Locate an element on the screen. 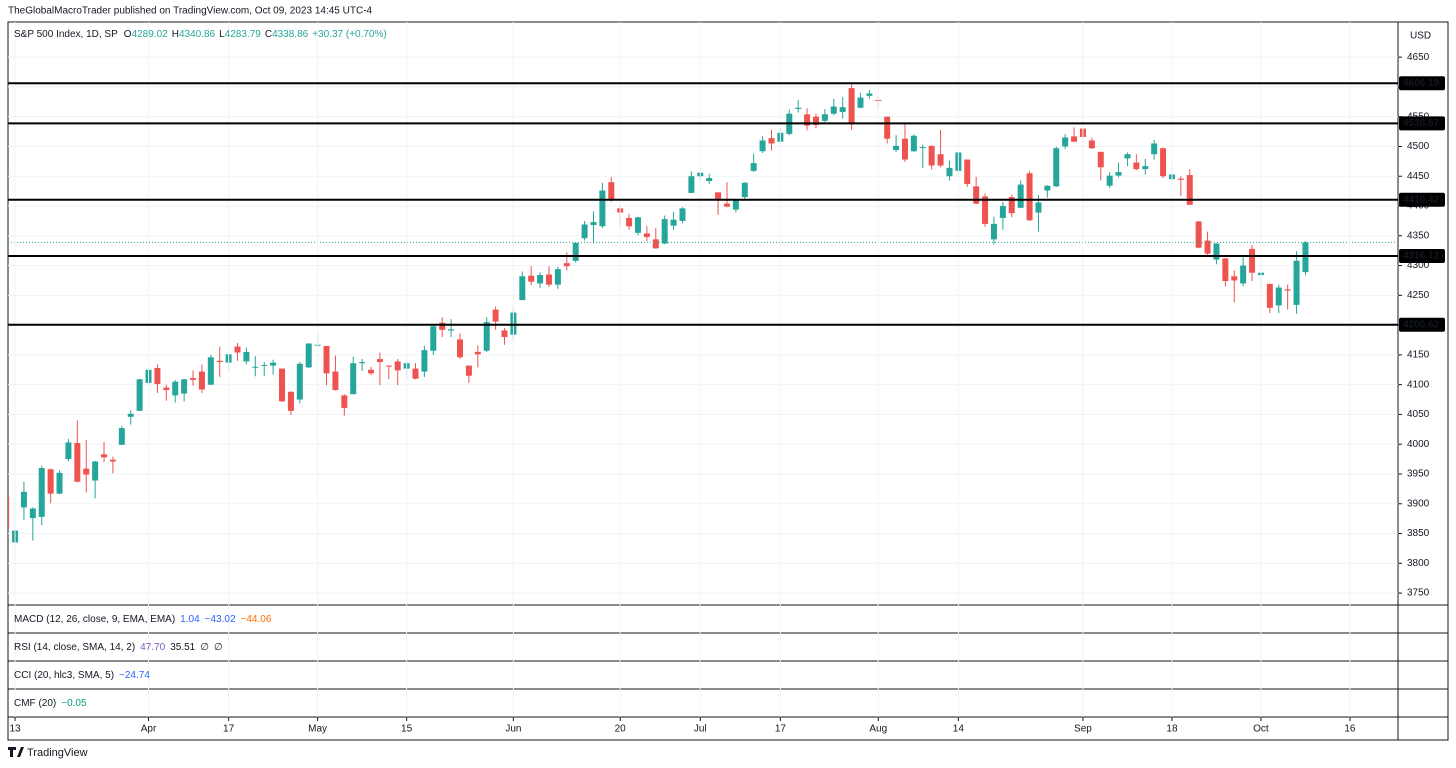 This screenshot has height=768, width=1456. x-tick-label: May is located at coordinates (317, 729).